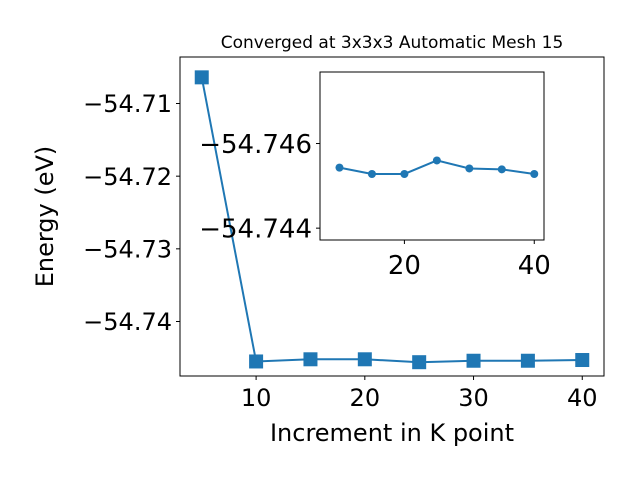  Describe the element at coordinates (45, 217) in the screenshot. I see `y-axis-title: Energy (eV)` at that location.